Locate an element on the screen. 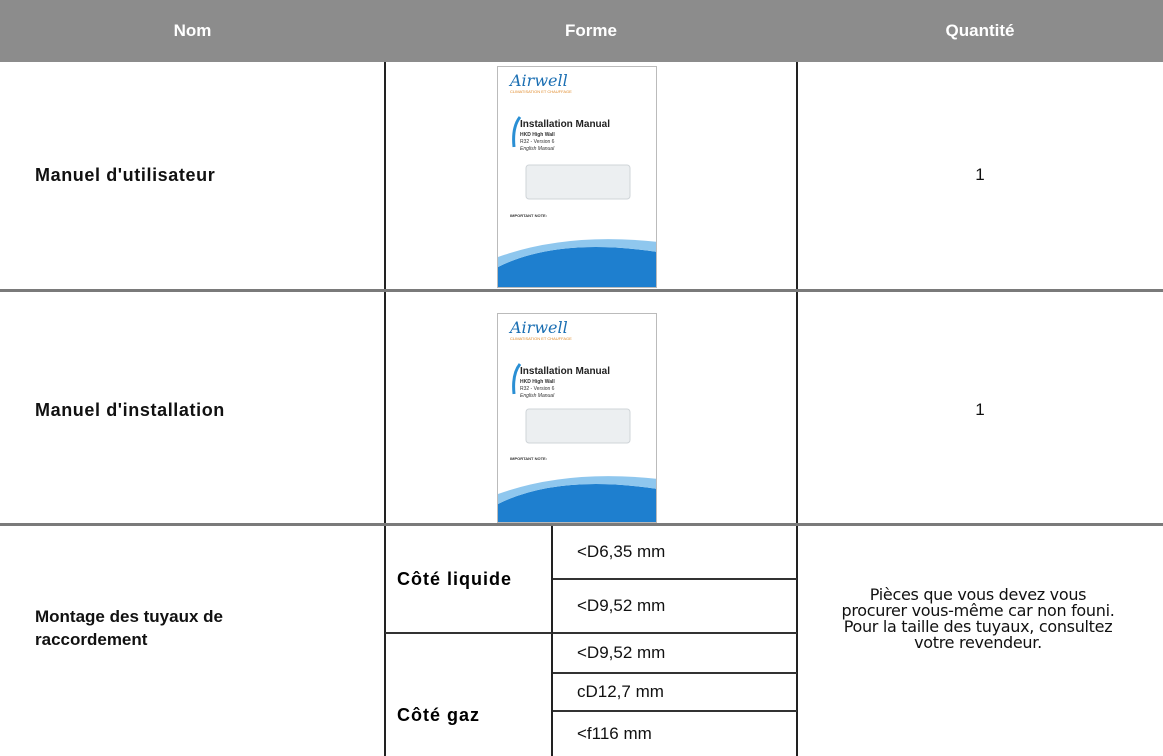 Image resolution: width=1163 pixels, height=756 pixels. group-side-cell: Côté liquide is located at coordinates (469, 580).